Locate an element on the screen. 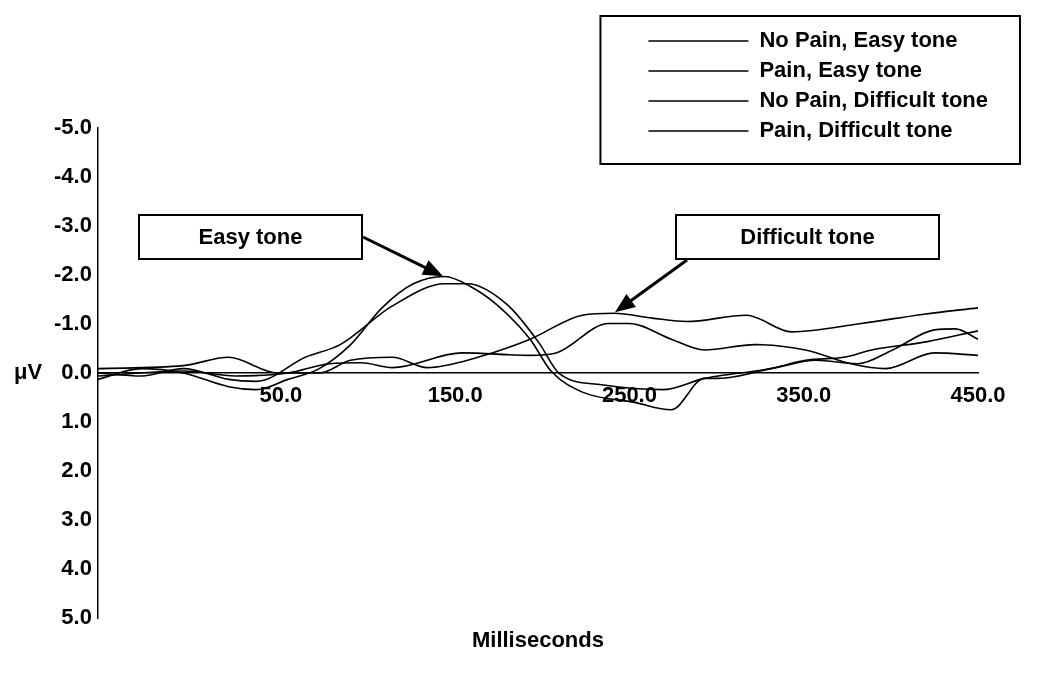 The width and height of the screenshot is (1045, 680). y-tick-label: 1.0 is located at coordinates (76, 421).